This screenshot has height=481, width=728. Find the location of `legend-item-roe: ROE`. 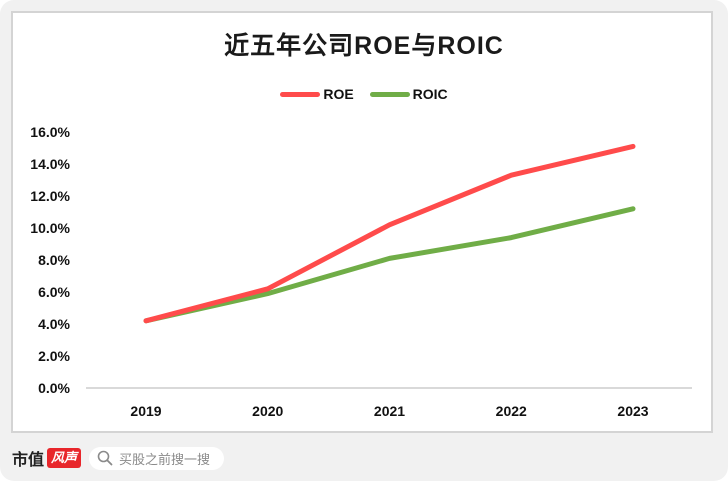

legend-item-roe: ROE is located at coordinates (317, 94).